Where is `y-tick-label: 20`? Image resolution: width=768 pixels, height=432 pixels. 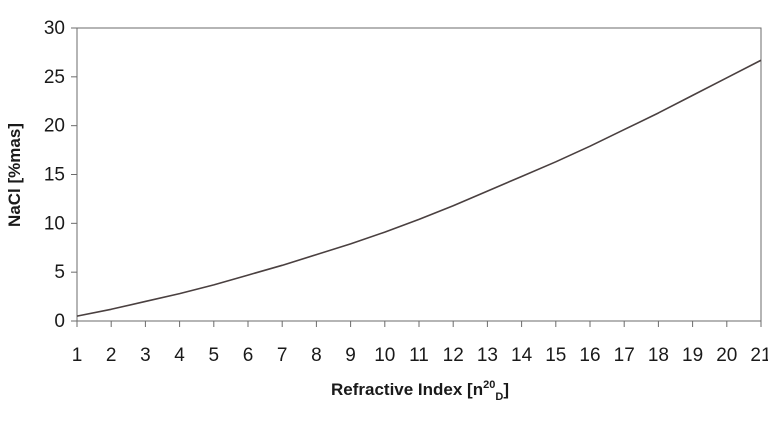 y-tick-label: 20 is located at coordinates (54, 126).